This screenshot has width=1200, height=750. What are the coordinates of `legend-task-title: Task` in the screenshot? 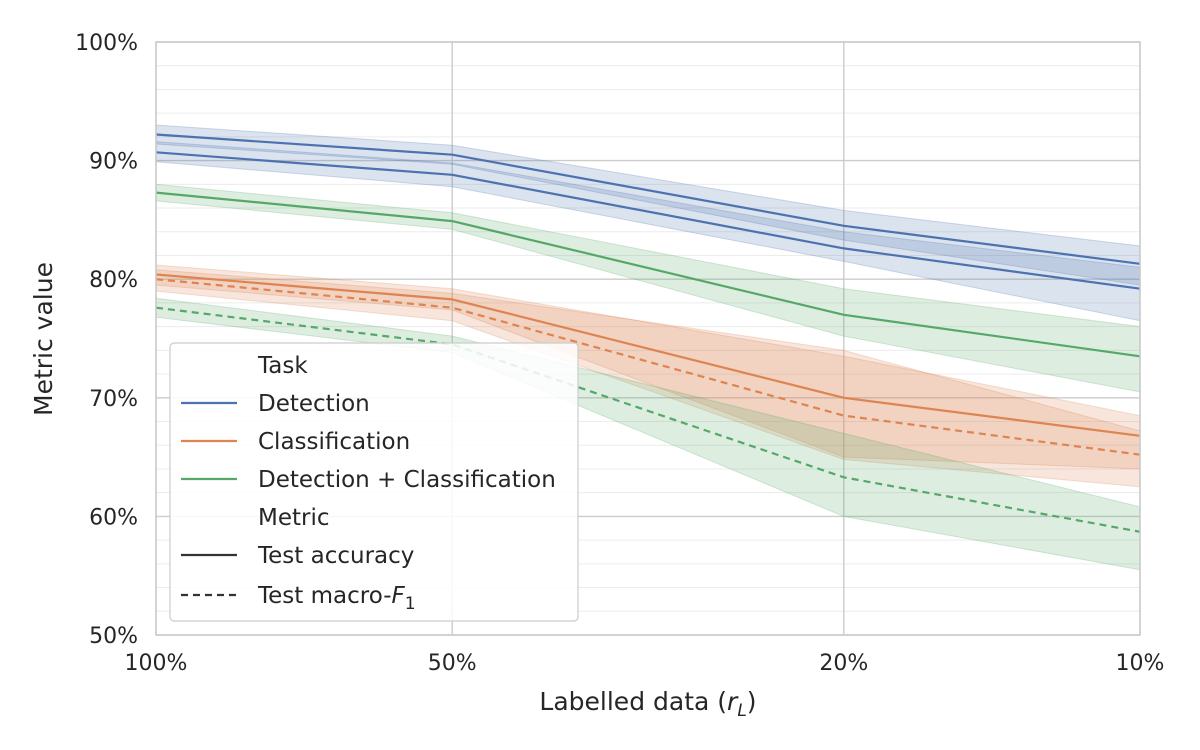 It's located at (282, 366).